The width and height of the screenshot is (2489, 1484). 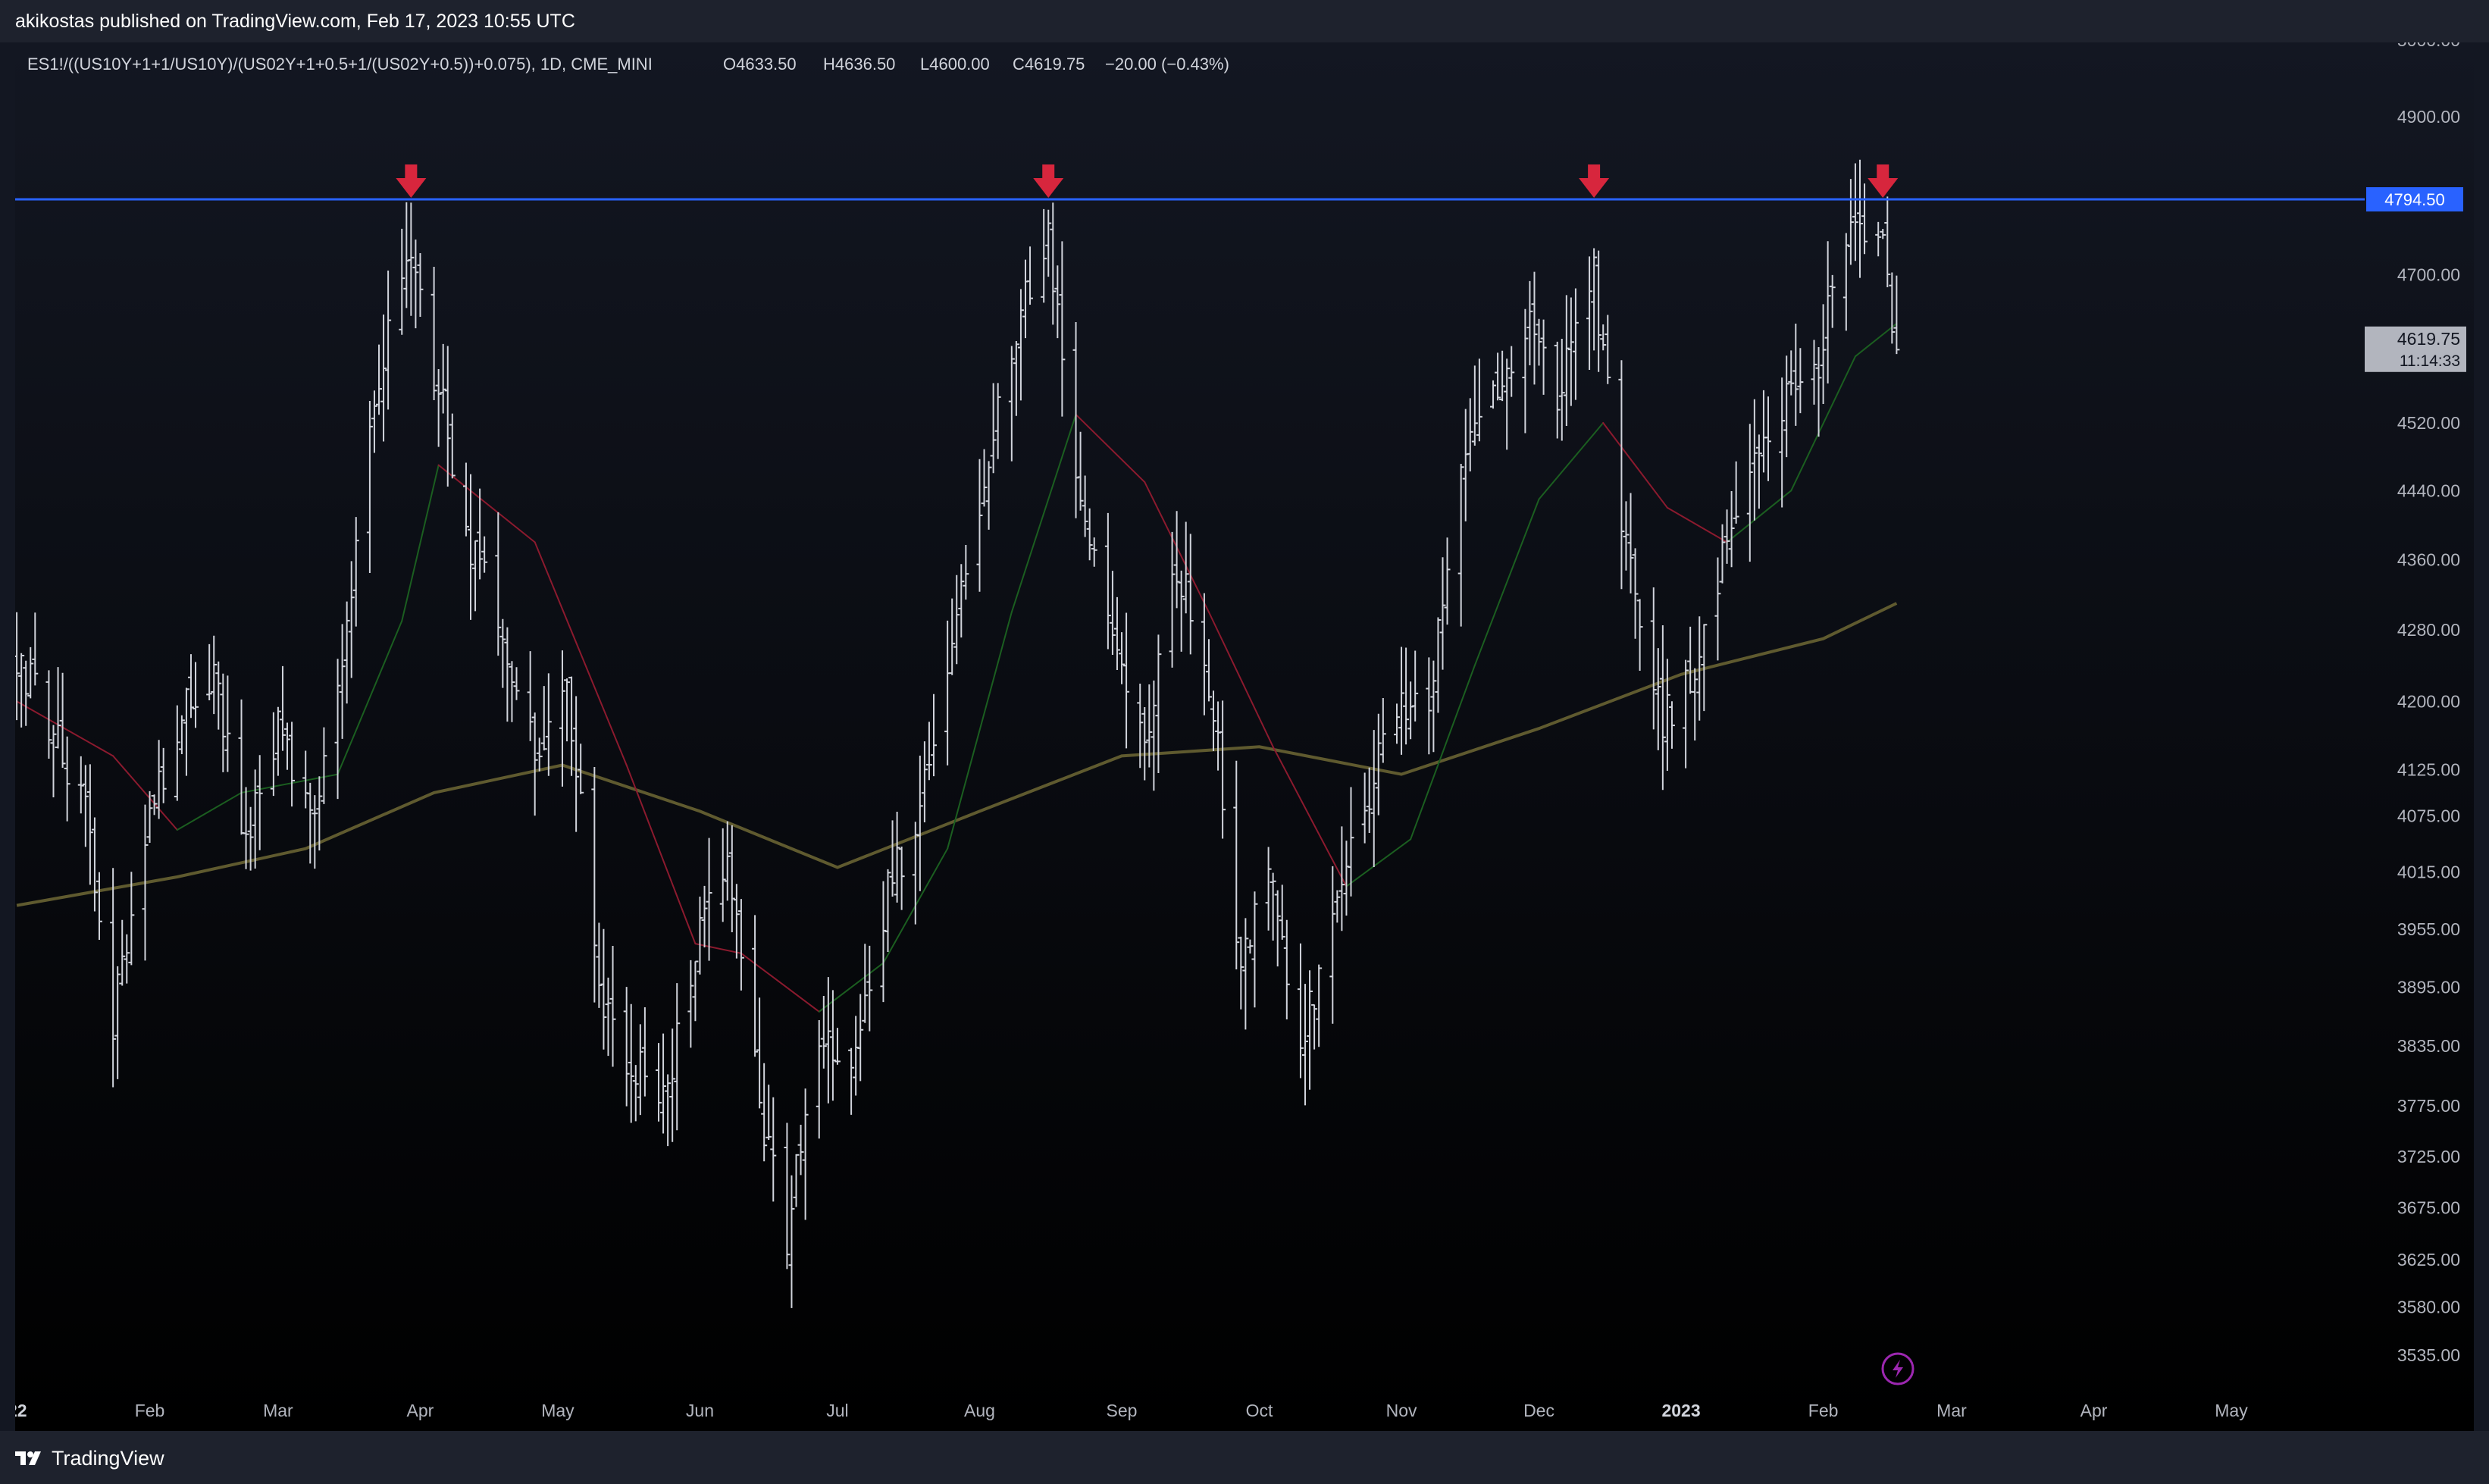 What do you see at coordinates (2428, 816) in the screenshot?
I see `price-tick-label: 4075.00` at bounding box center [2428, 816].